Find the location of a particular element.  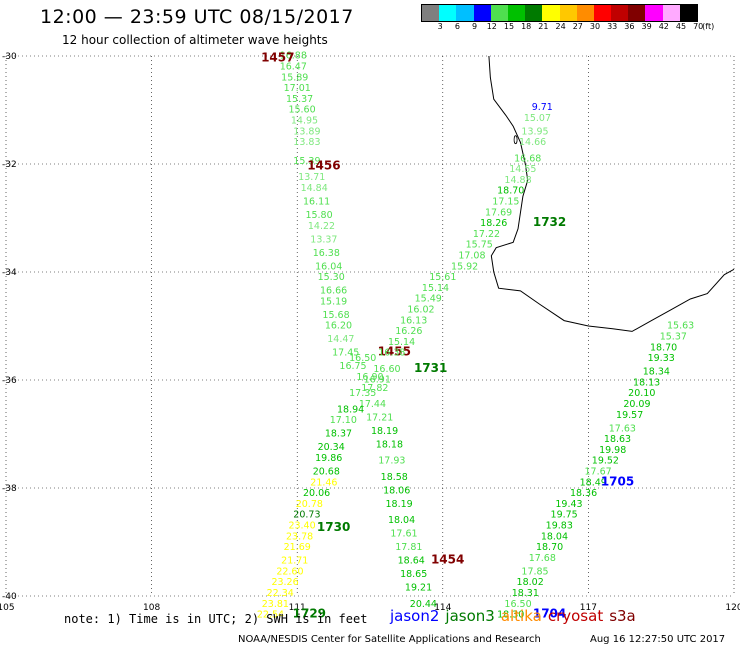

lon-tick-label: 114 is located at coordinates (442, 608).